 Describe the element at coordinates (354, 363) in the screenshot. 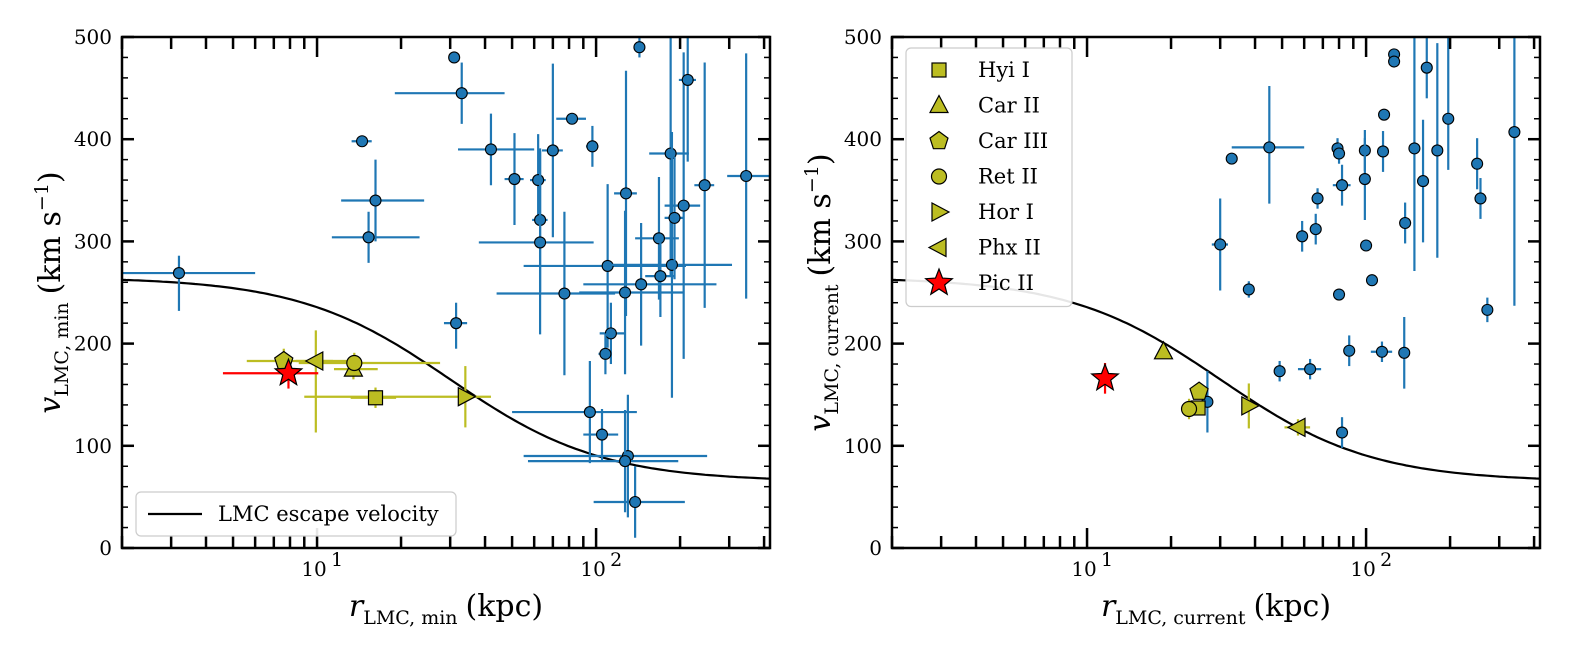

I see `dwarf-marker-ret-ii` at that location.